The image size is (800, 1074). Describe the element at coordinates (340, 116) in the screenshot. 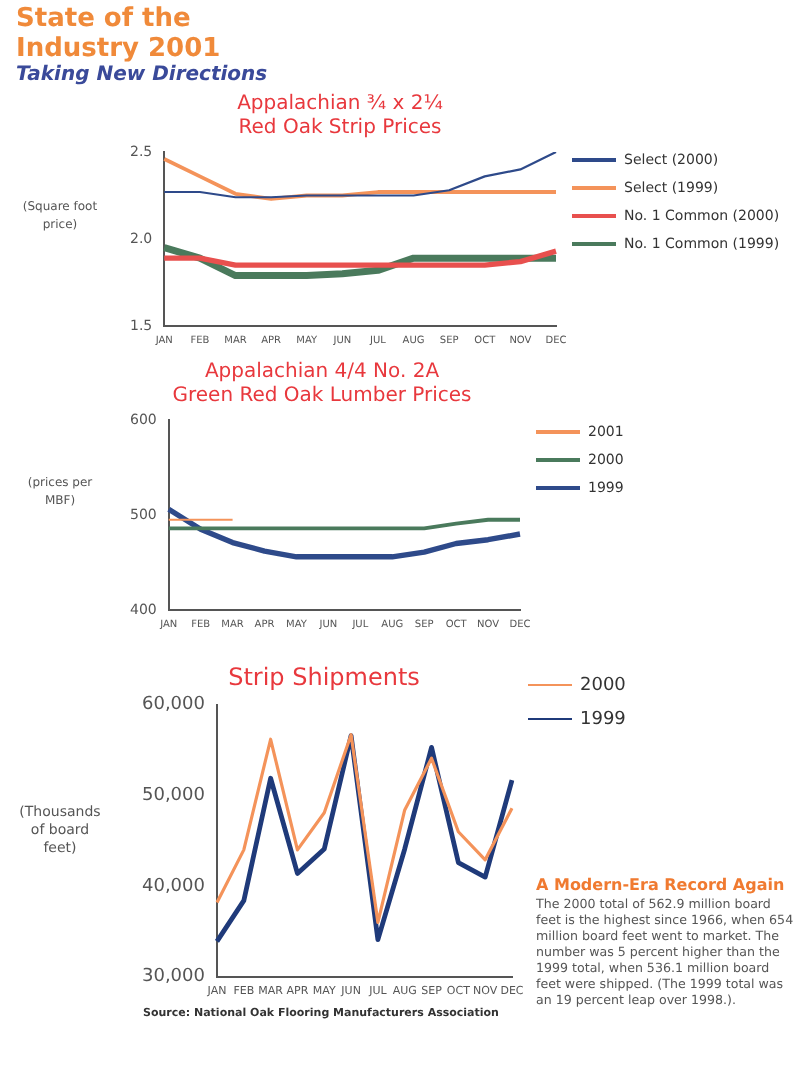

I see `chart-title: Appalachian ¾ x 2¼ Red Oak Strip Prices` at that location.